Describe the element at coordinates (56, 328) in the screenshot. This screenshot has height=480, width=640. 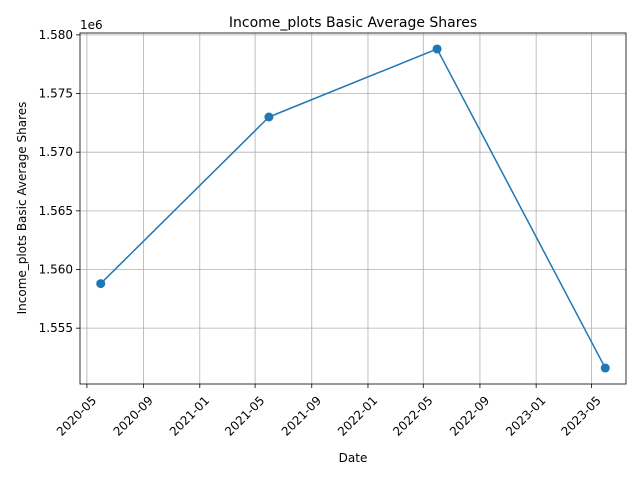
I see `y-tick-label: 1.555` at that location.